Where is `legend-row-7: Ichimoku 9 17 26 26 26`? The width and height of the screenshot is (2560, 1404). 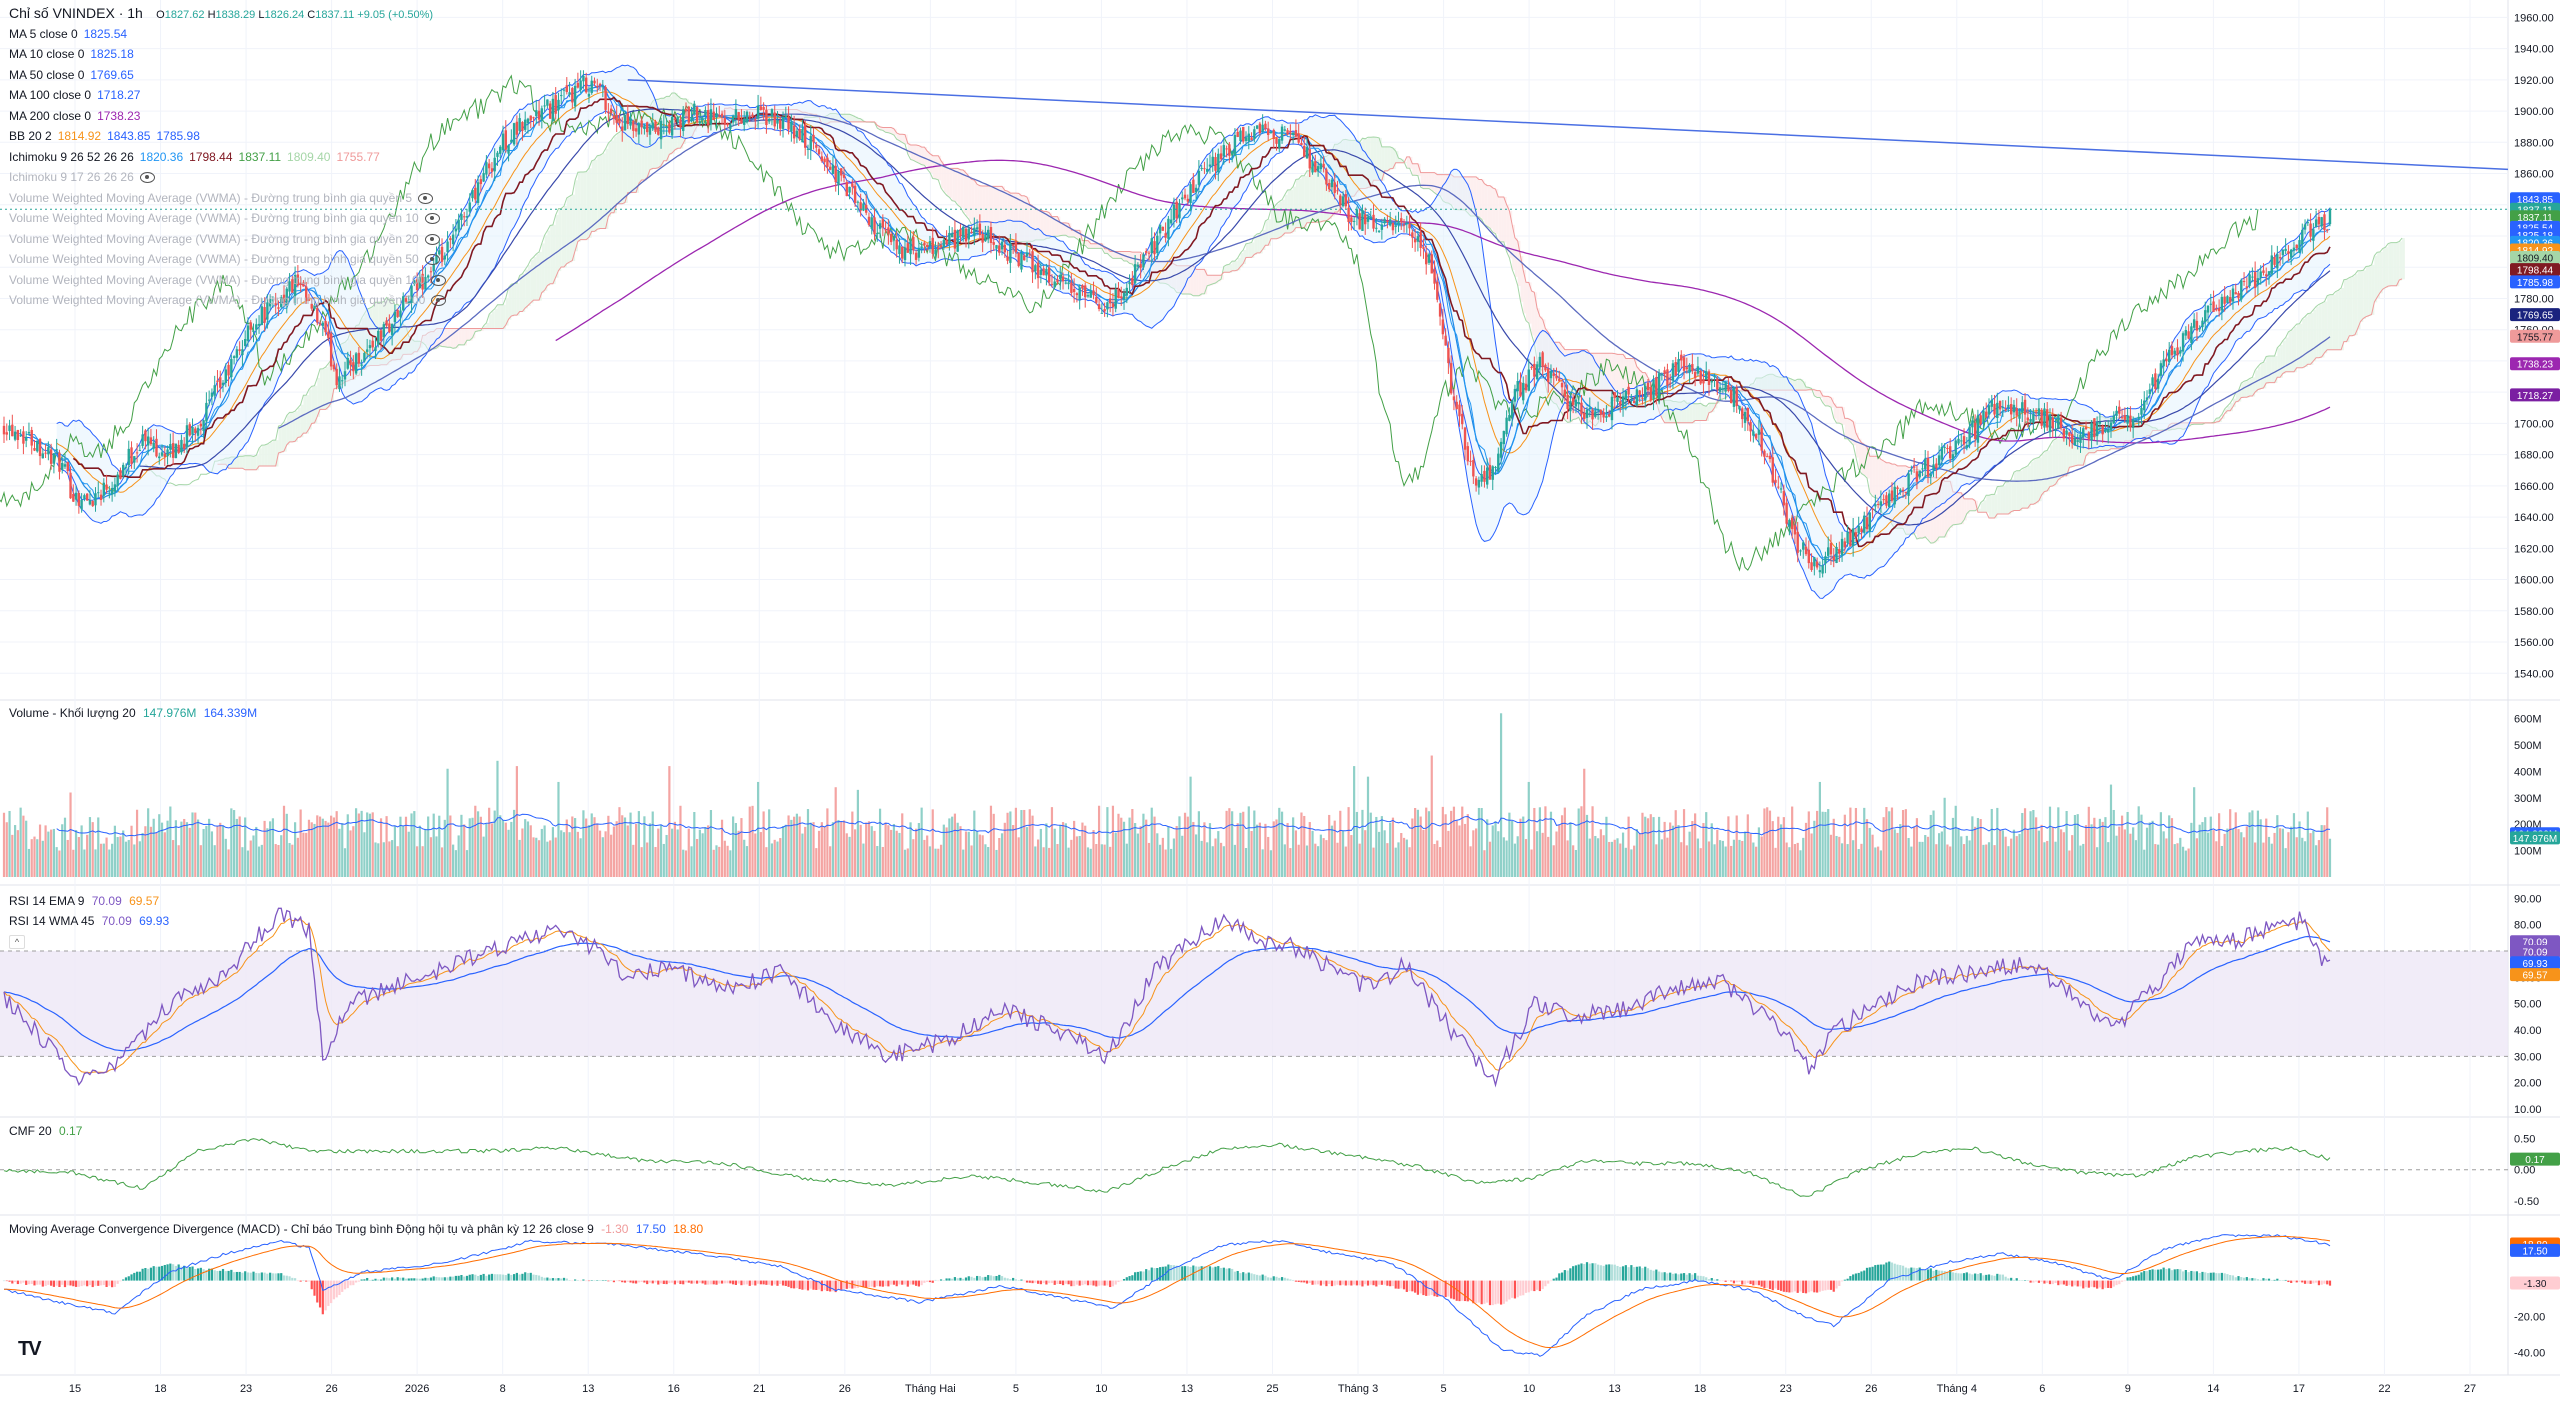
legend-row-7: Ichimoku 9 17 26 26 26 is located at coordinates (227, 177).